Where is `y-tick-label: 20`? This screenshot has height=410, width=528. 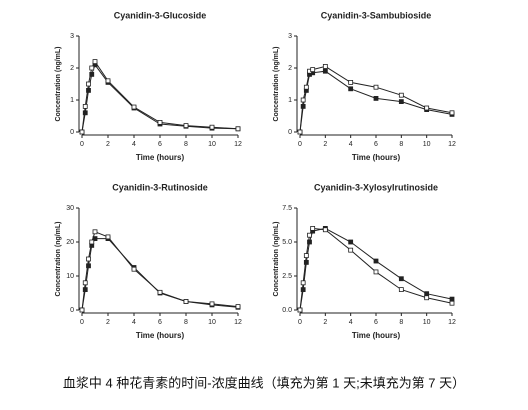 y-tick-label: 20 is located at coordinates (70, 242).